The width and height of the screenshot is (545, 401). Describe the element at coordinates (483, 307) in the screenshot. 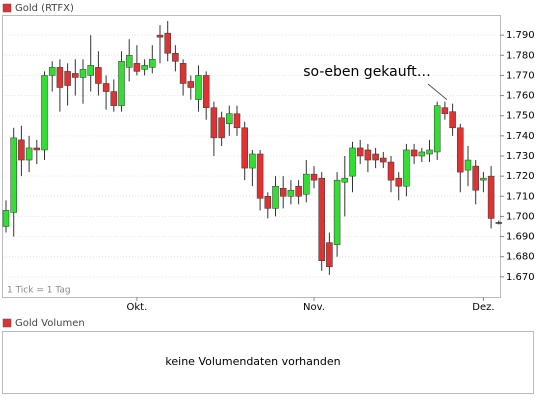

I see `x-tick-label: Dez.` at that location.